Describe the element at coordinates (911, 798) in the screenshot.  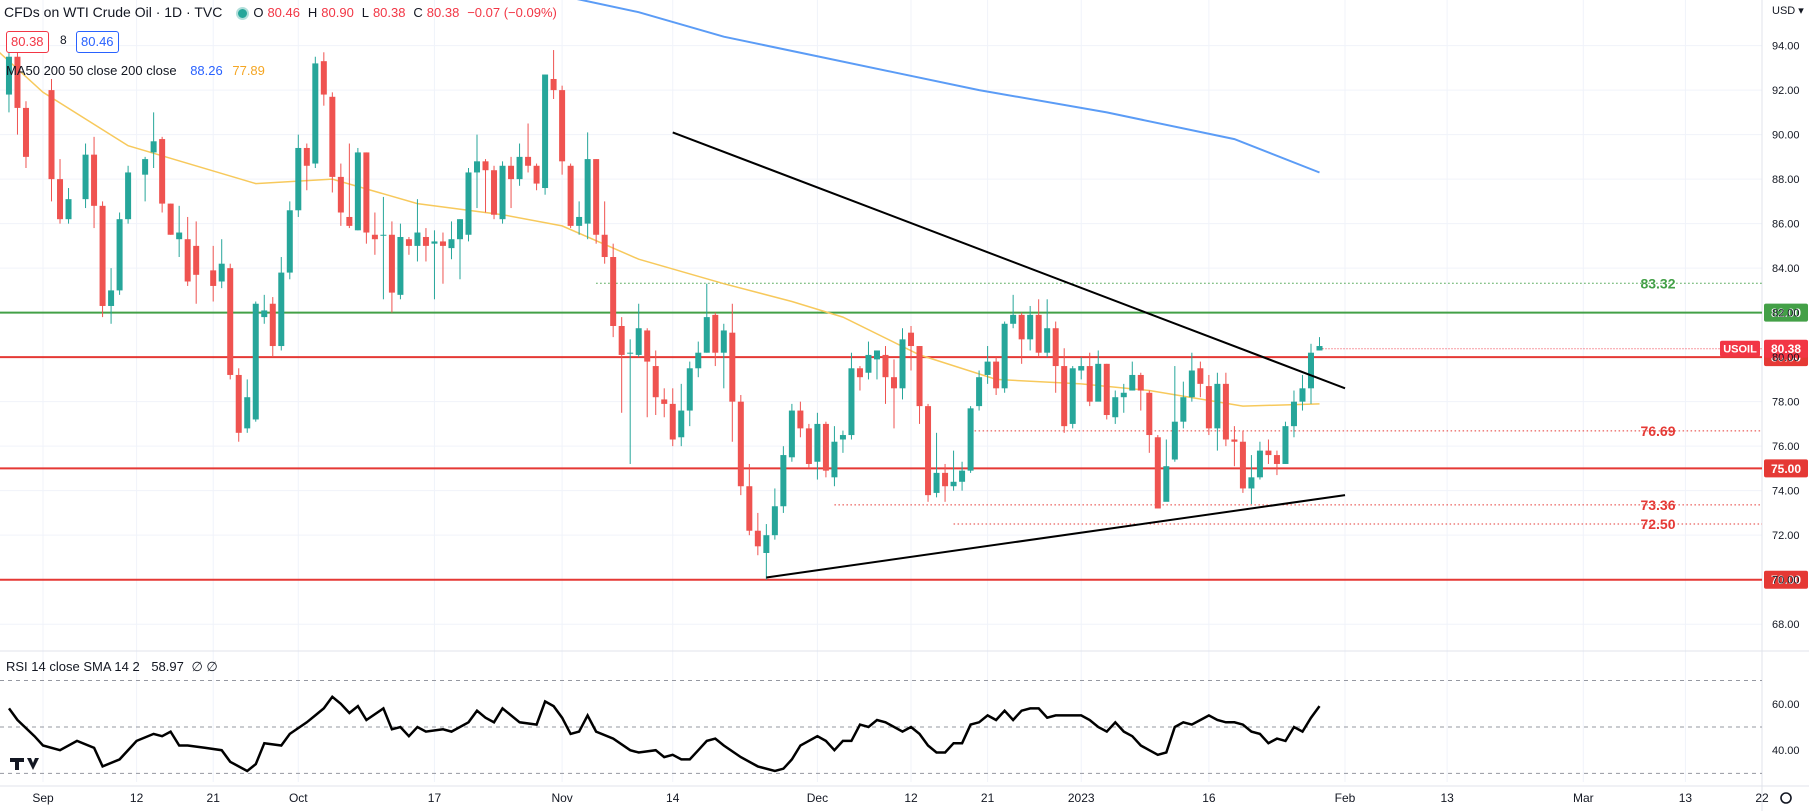
I see `time-tick-label: 12` at that location.